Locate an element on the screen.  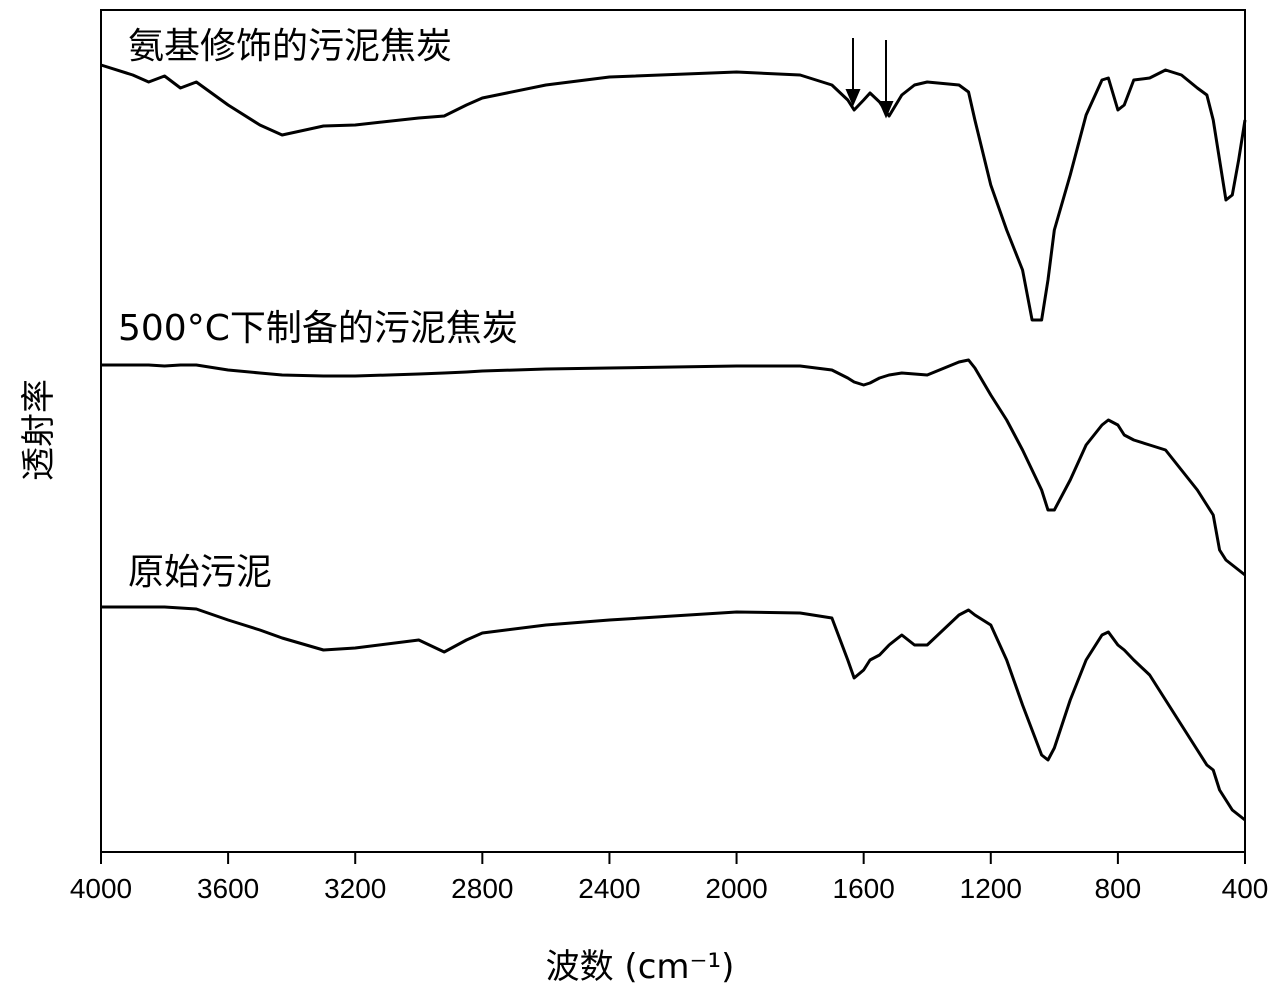
x-tick-label: 2400 is located at coordinates (609, 888).